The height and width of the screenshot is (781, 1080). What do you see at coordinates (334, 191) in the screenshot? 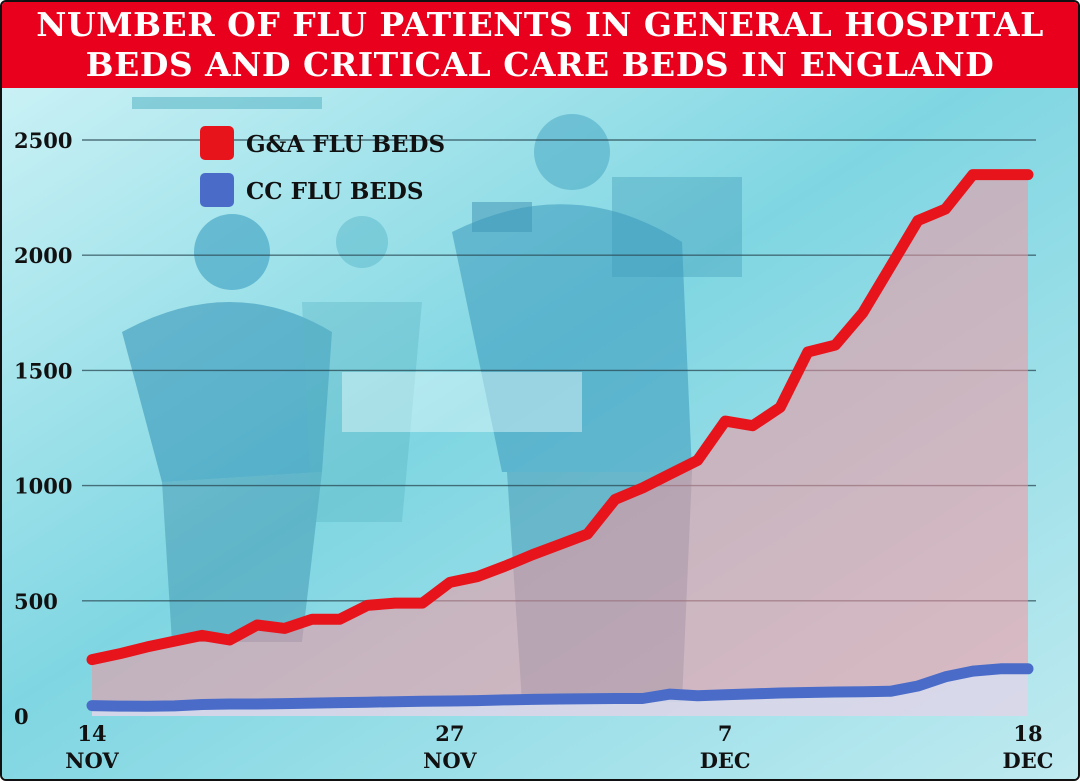
I see `legend-label-1: CC FLU BEDS` at bounding box center [334, 191].